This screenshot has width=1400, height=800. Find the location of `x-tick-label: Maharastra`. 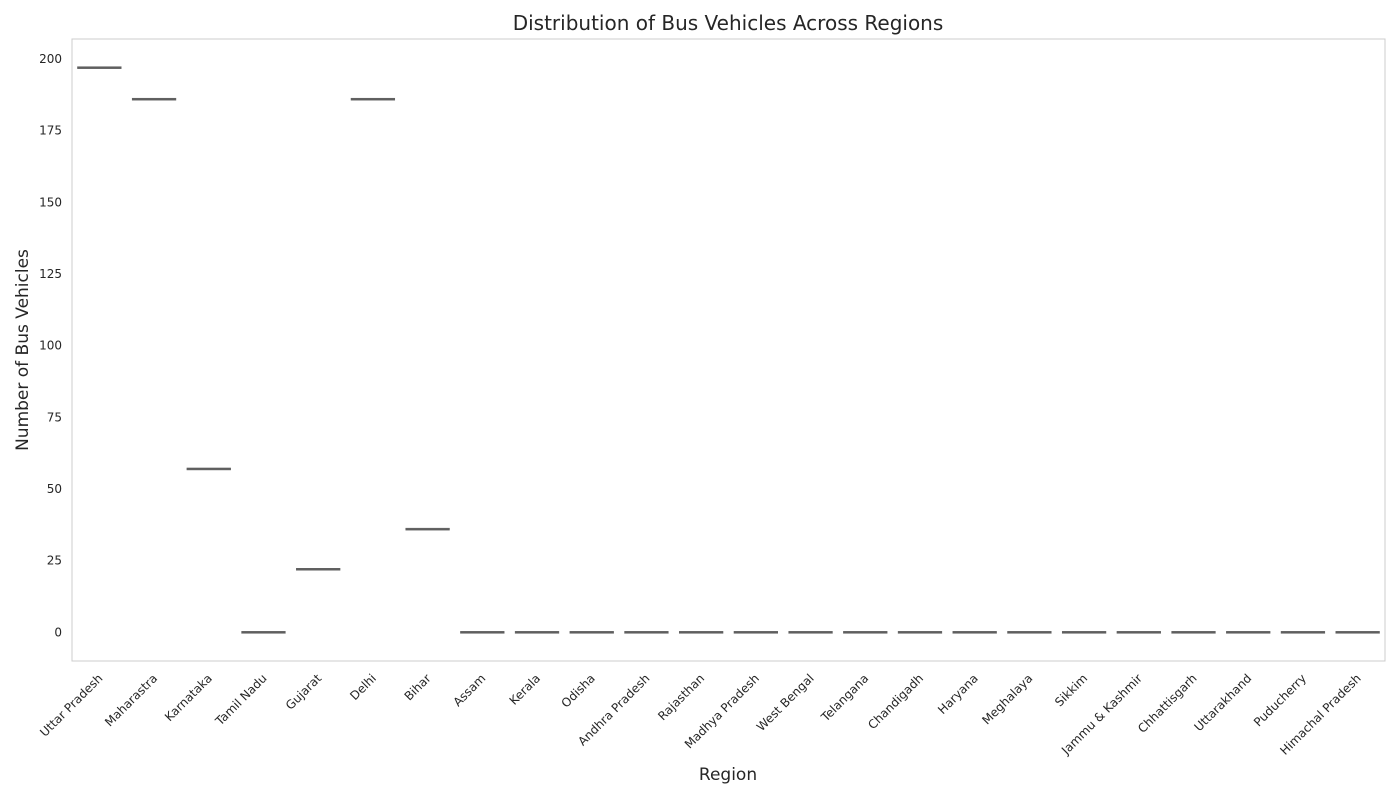

x-tick-label: Maharastra is located at coordinates (131, 700).